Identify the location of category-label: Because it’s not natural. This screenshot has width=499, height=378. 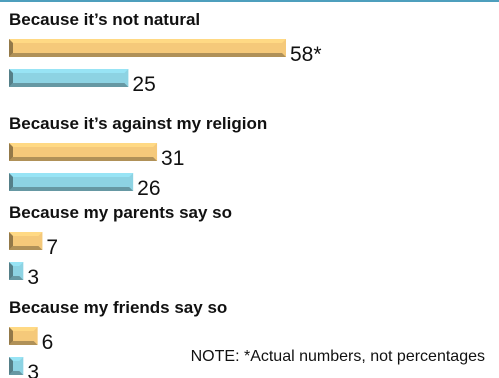
(104, 19).